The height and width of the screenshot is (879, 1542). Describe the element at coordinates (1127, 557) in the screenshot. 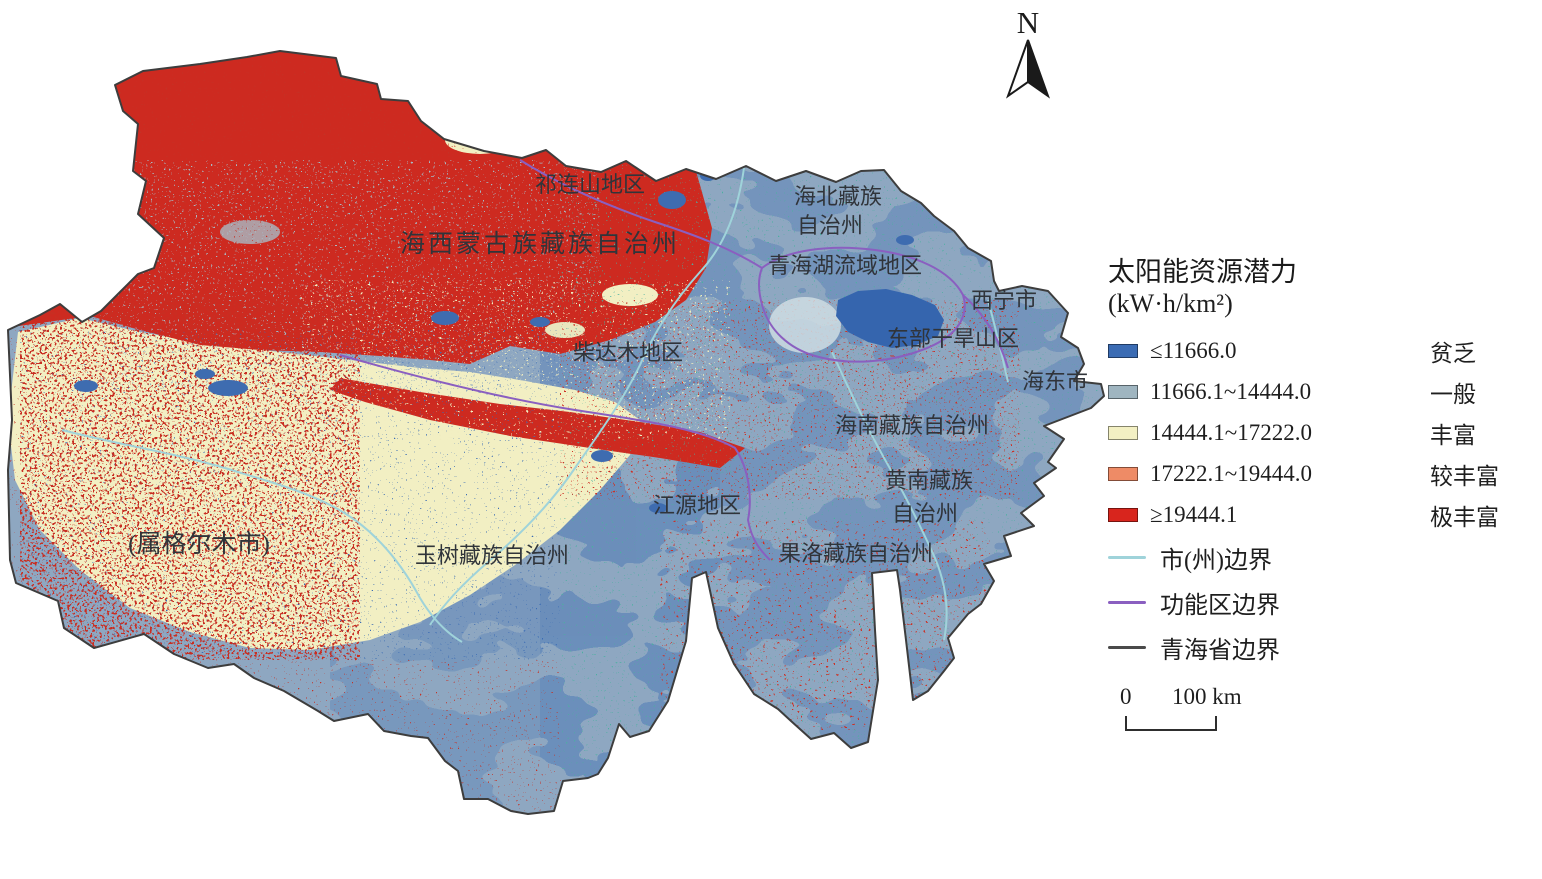

I see `city-boundary-swatch` at that location.